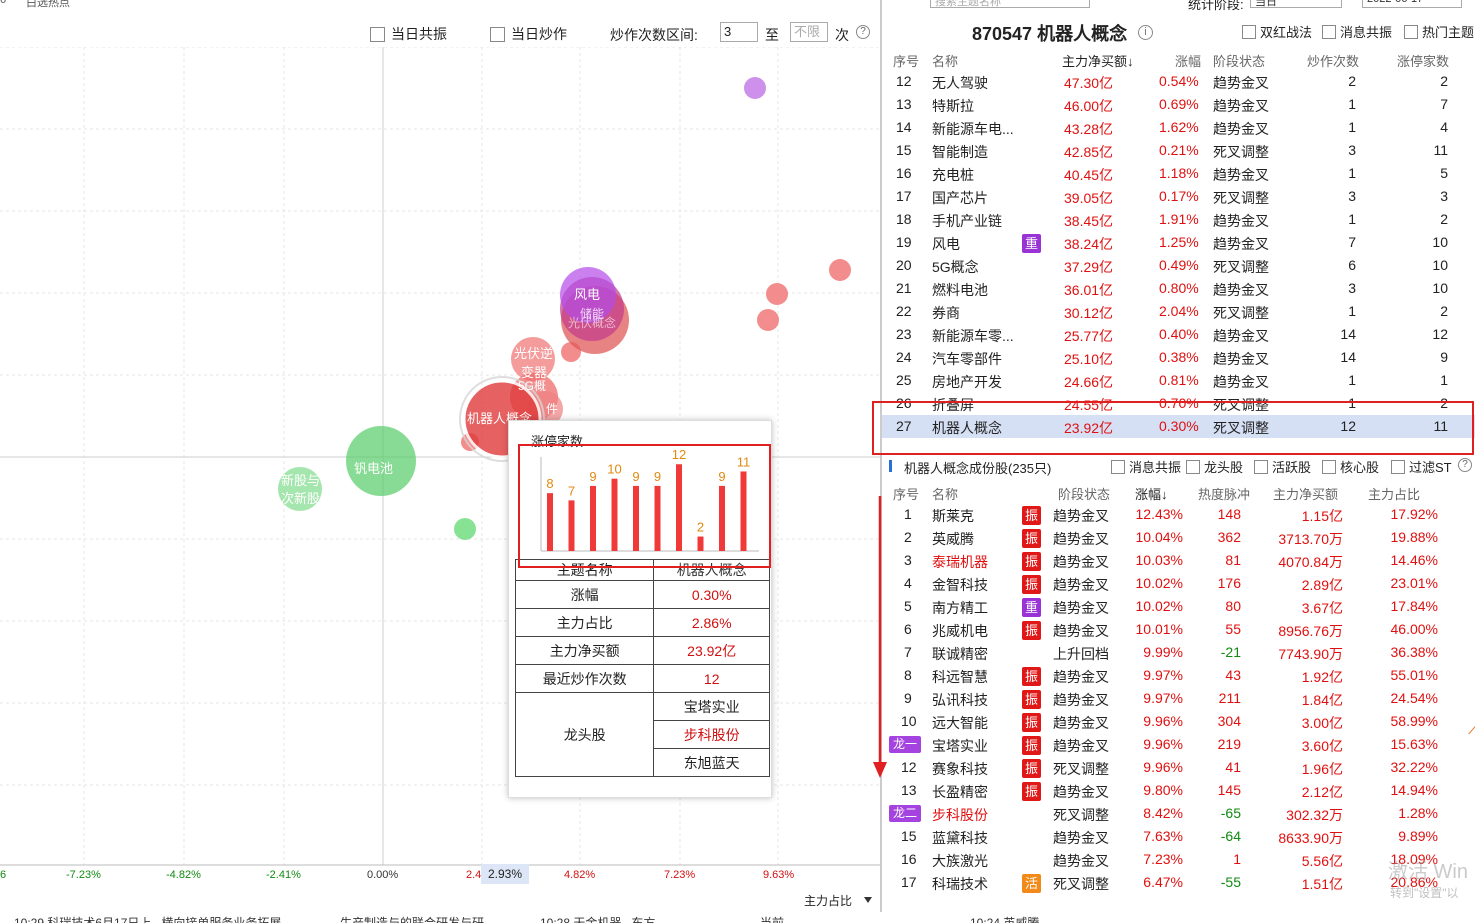 The width and height of the screenshot is (1475, 923). What do you see at coordinates (1089, 313) in the screenshot?
I see `theme-cell-net: 30.12亿` at bounding box center [1089, 313].